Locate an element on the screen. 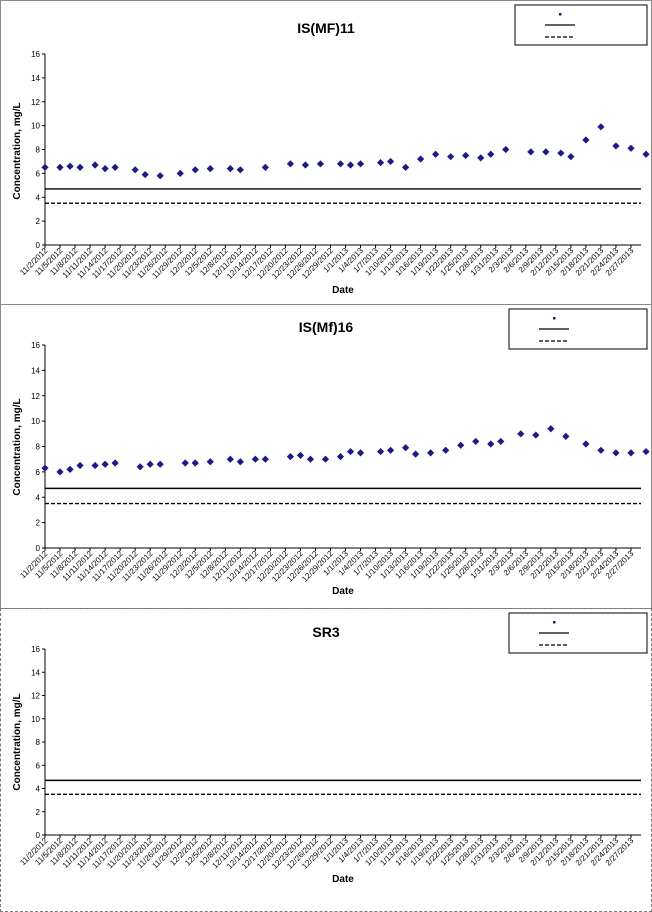 This screenshot has height=912, width=652. chart-title: IS(MF)11 is located at coordinates (326, 28).